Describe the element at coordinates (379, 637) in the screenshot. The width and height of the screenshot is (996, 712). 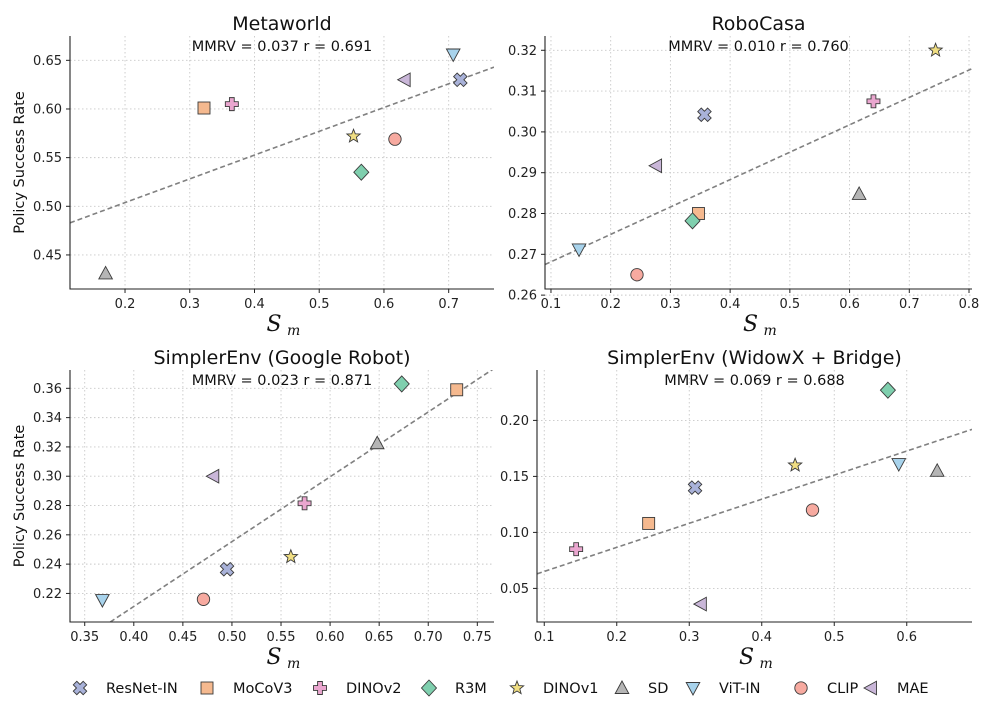
I see `x-tick-label: 0.65` at that location.